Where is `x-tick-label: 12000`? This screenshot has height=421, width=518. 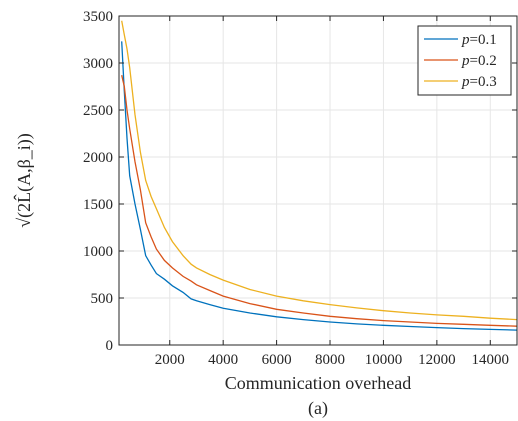 x-tick-label: 12000 is located at coordinates (437, 360).